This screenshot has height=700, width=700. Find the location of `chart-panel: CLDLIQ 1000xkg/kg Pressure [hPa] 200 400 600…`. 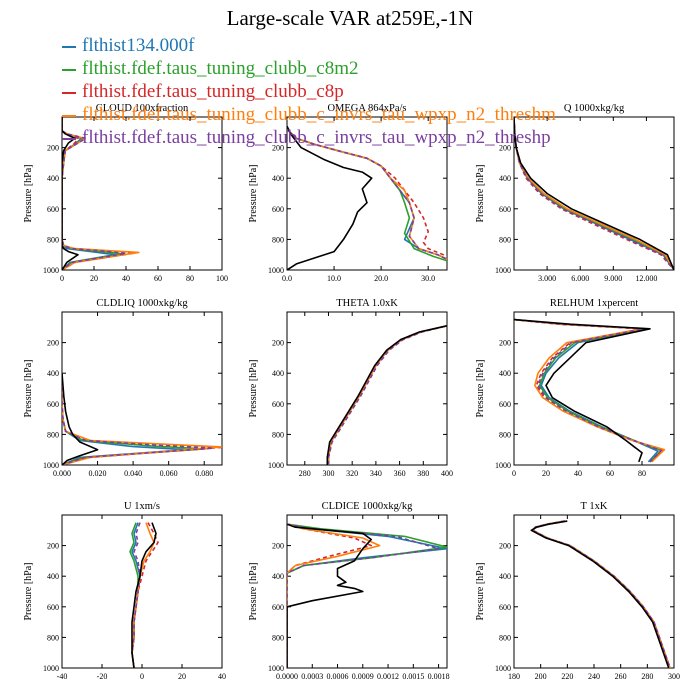

chart-panel: CLDLIQ 1000xkg/kg Pressure [hPa] 200 400 600… is located at coordinates (123, 388).